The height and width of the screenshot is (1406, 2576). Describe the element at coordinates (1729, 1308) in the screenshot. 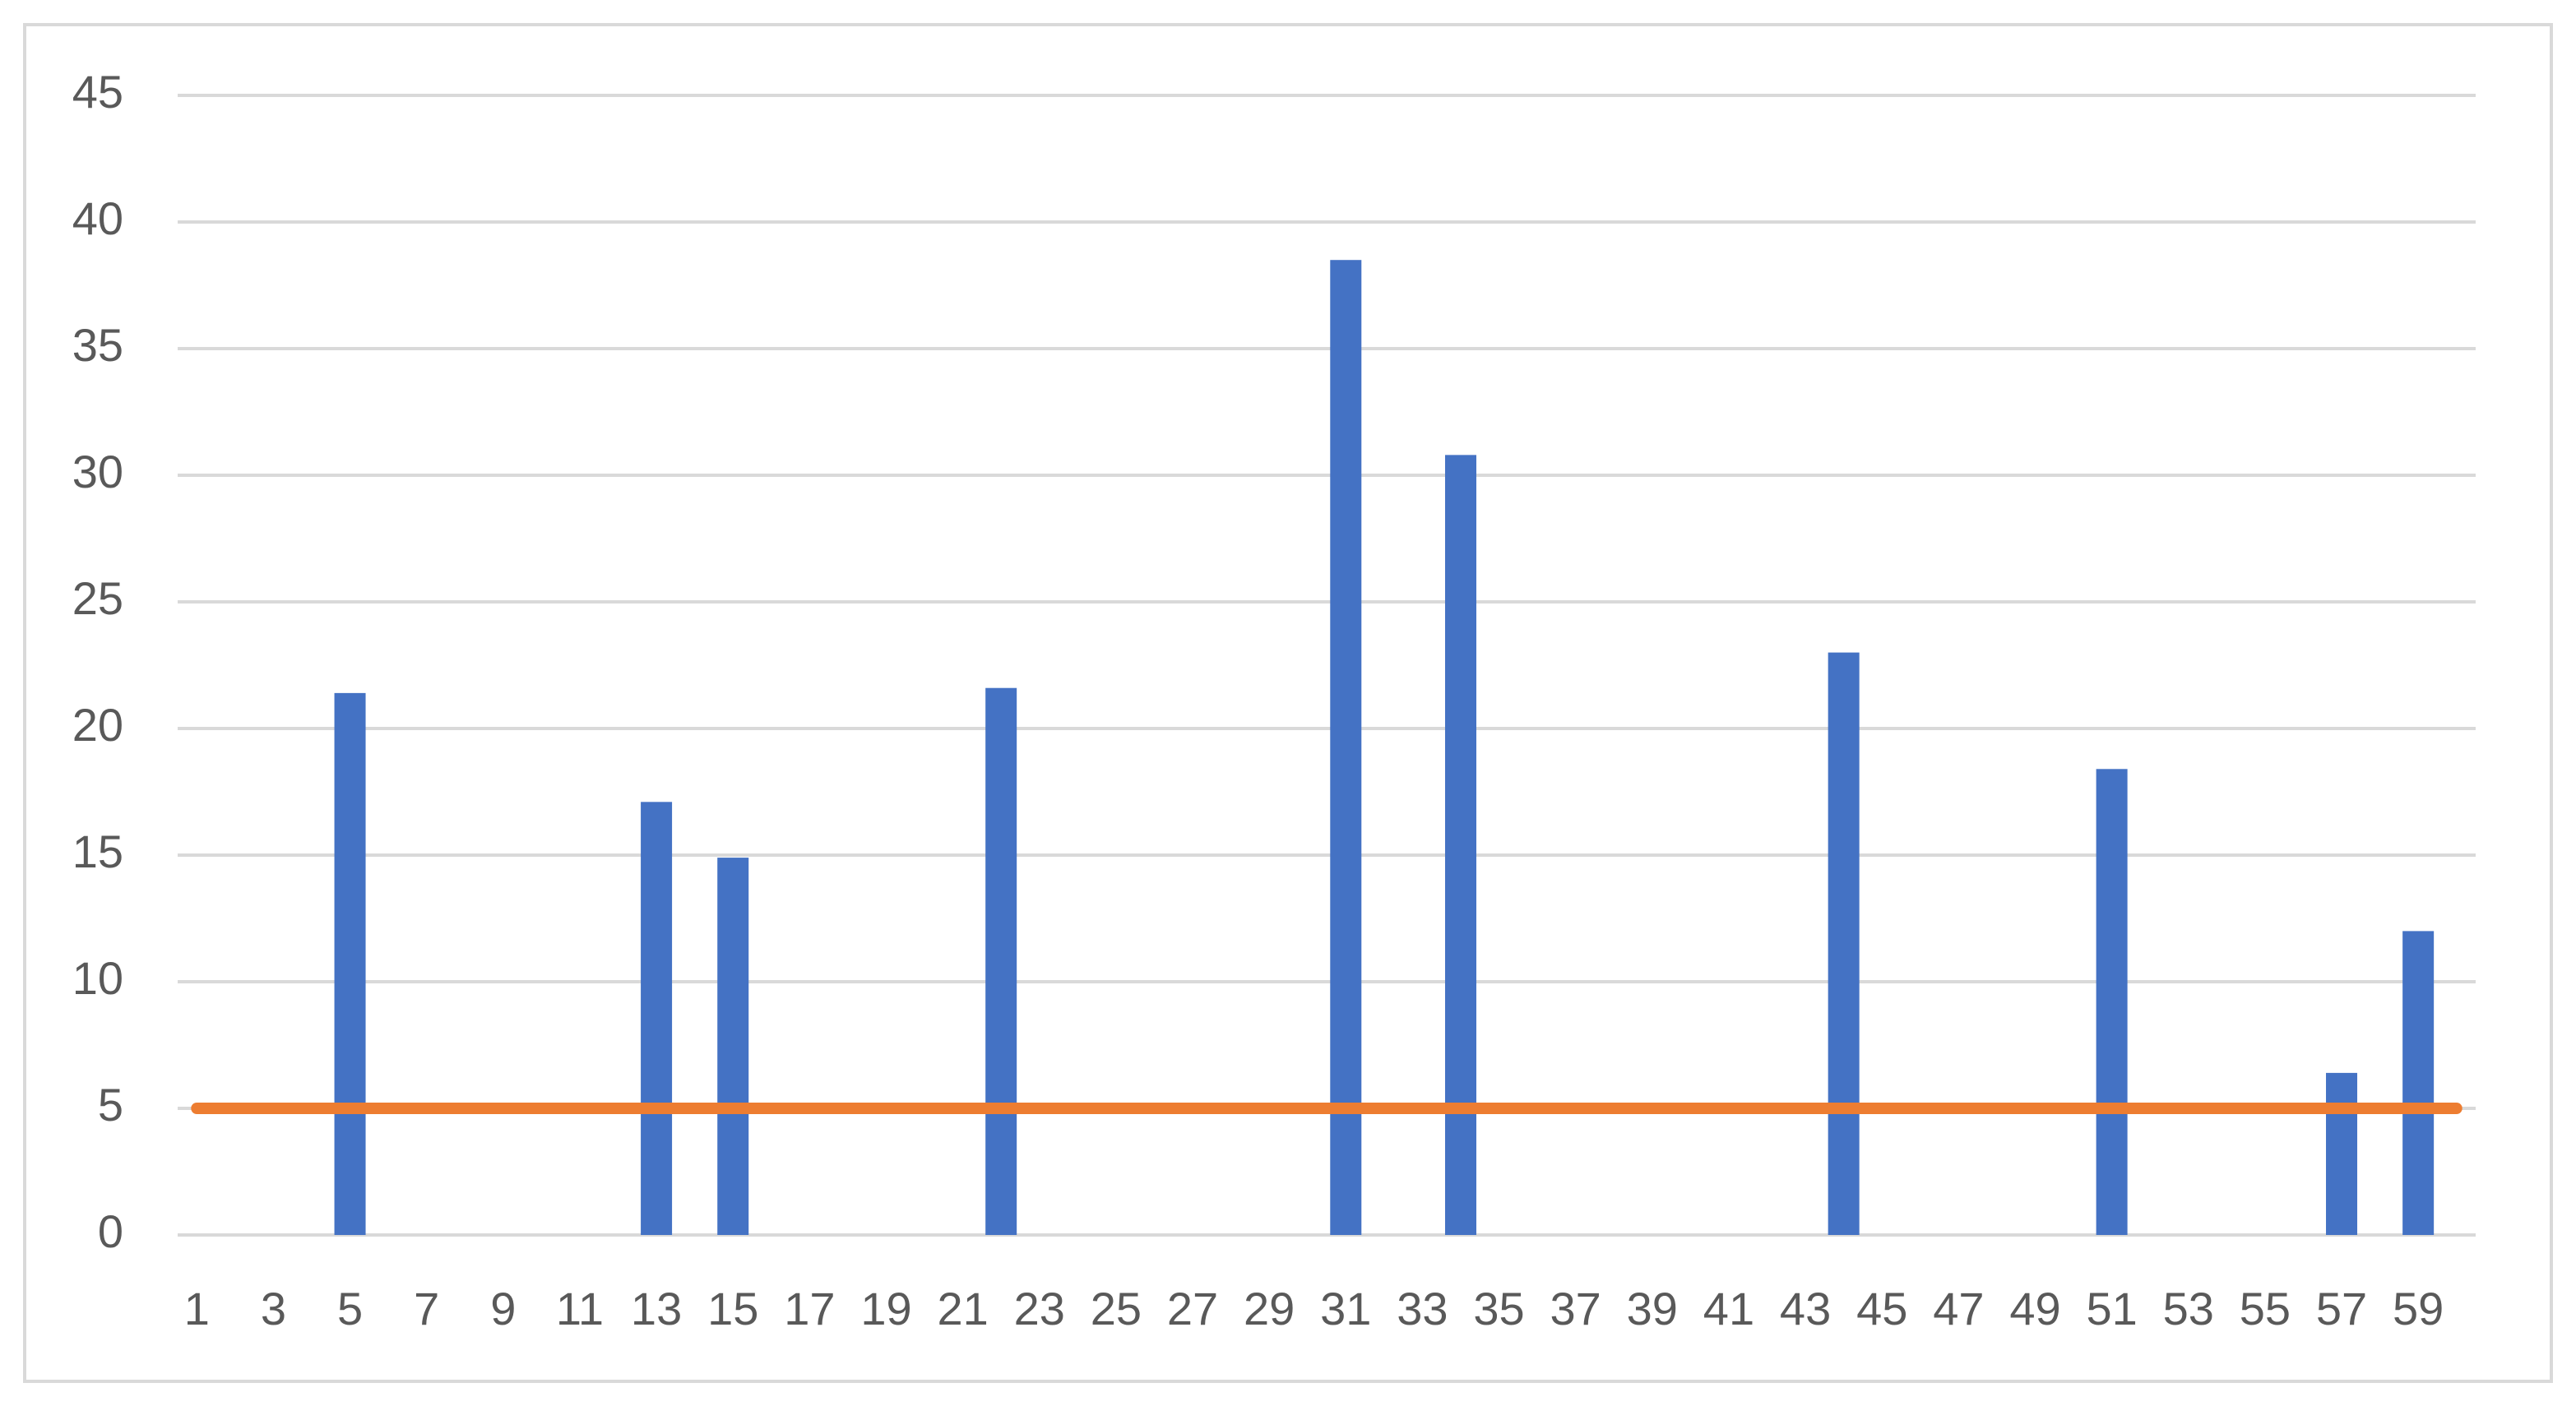

I see `x-tick-label: 41` at that location.